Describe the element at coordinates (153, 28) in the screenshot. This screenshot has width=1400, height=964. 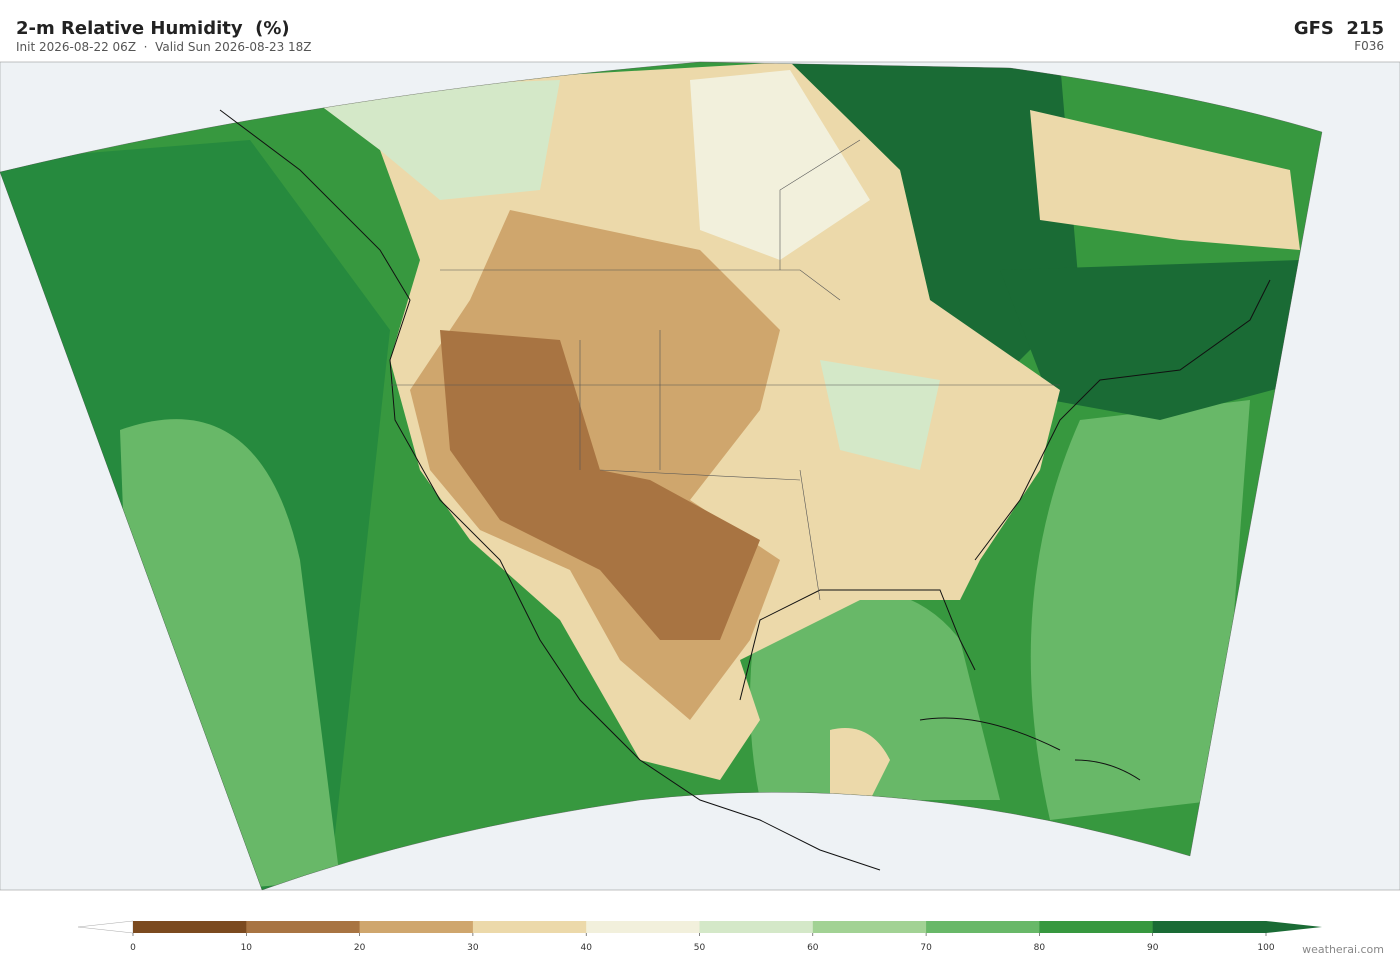
I see `title: 2-m Relative Humidity (%)` at that location.